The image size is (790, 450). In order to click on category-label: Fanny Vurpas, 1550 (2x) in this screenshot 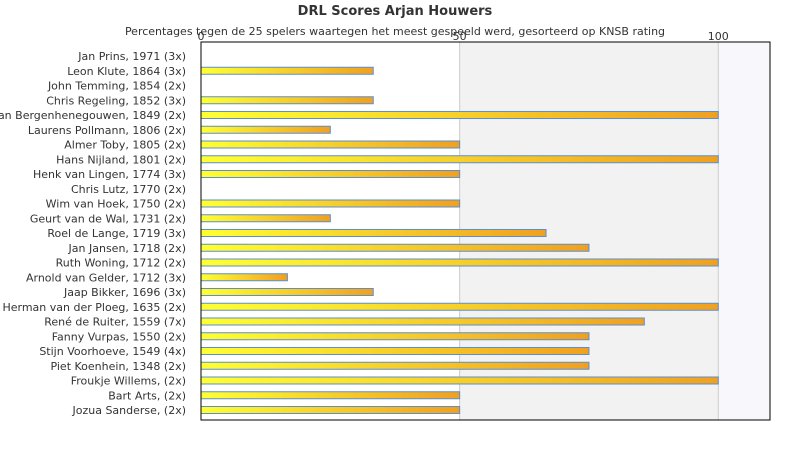, I will do `click(119, 336)`.